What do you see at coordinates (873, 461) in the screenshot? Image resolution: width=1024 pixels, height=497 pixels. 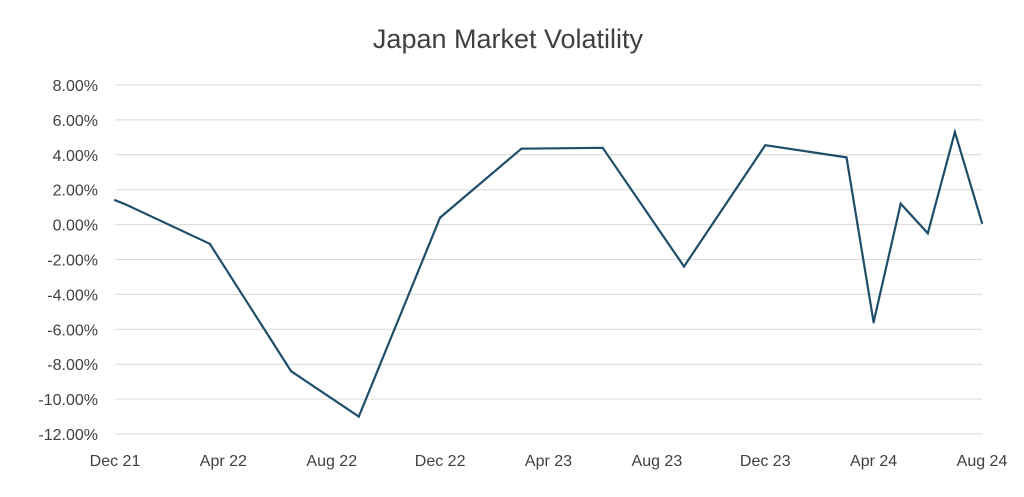 I see `x-tick-label: Apr 24` at bounding box center [873, 461].